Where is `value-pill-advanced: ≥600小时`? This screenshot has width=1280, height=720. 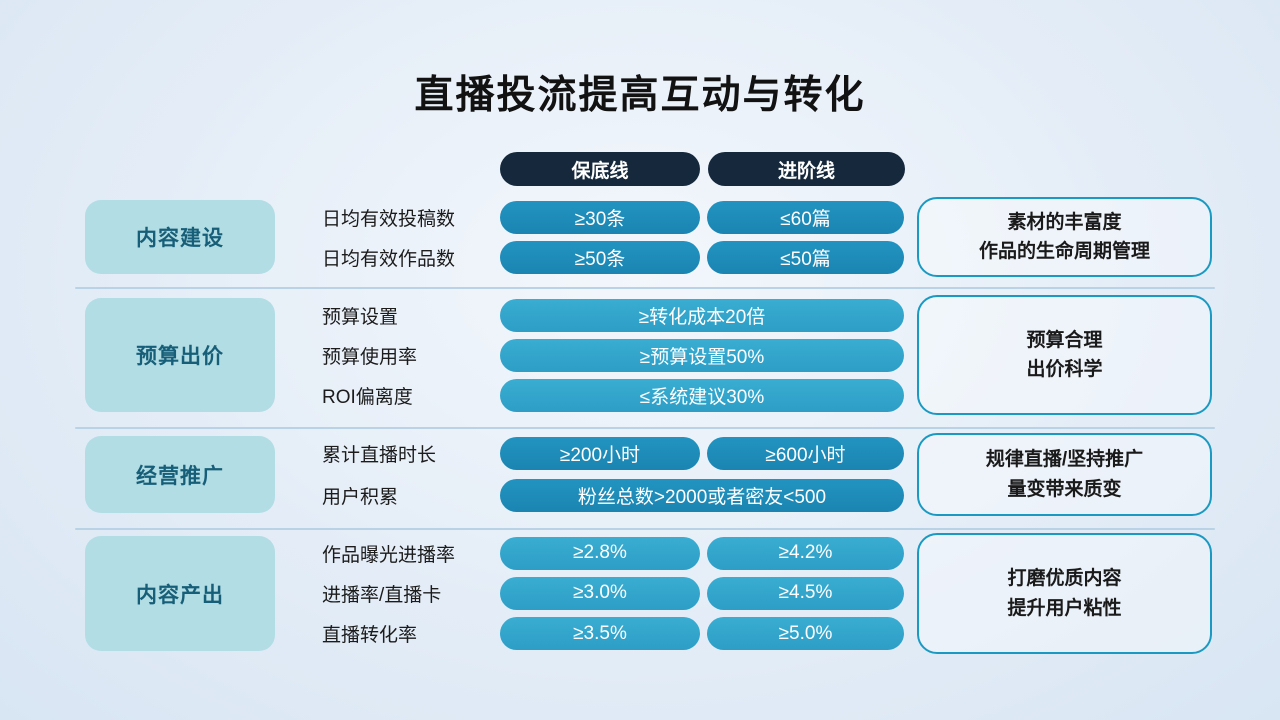 value-pill-advanced: ≥600小时 is located at coordinates (805, 454).